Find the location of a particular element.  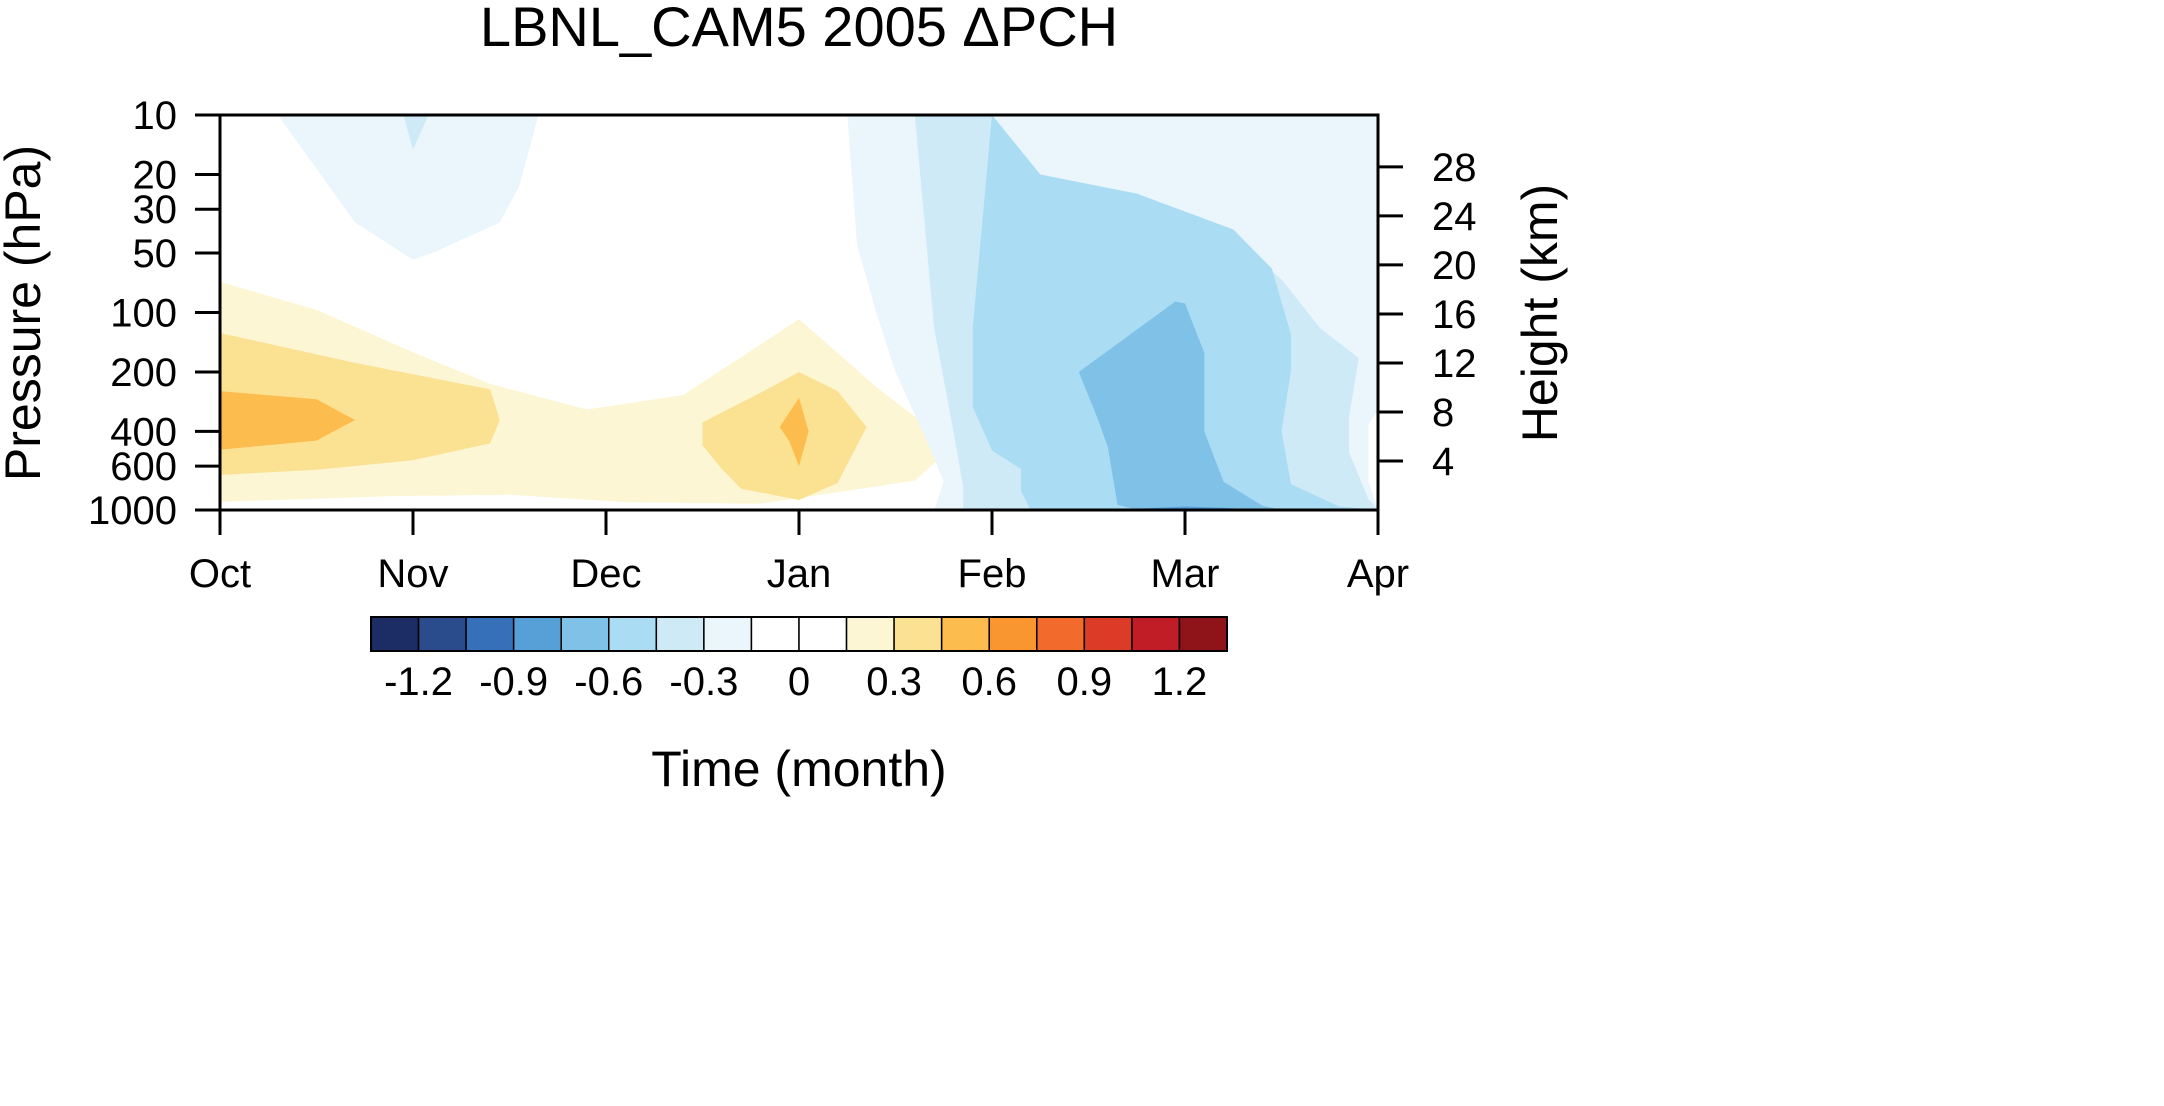

x-tick-label: Oct is located at coordinates (220, 574).